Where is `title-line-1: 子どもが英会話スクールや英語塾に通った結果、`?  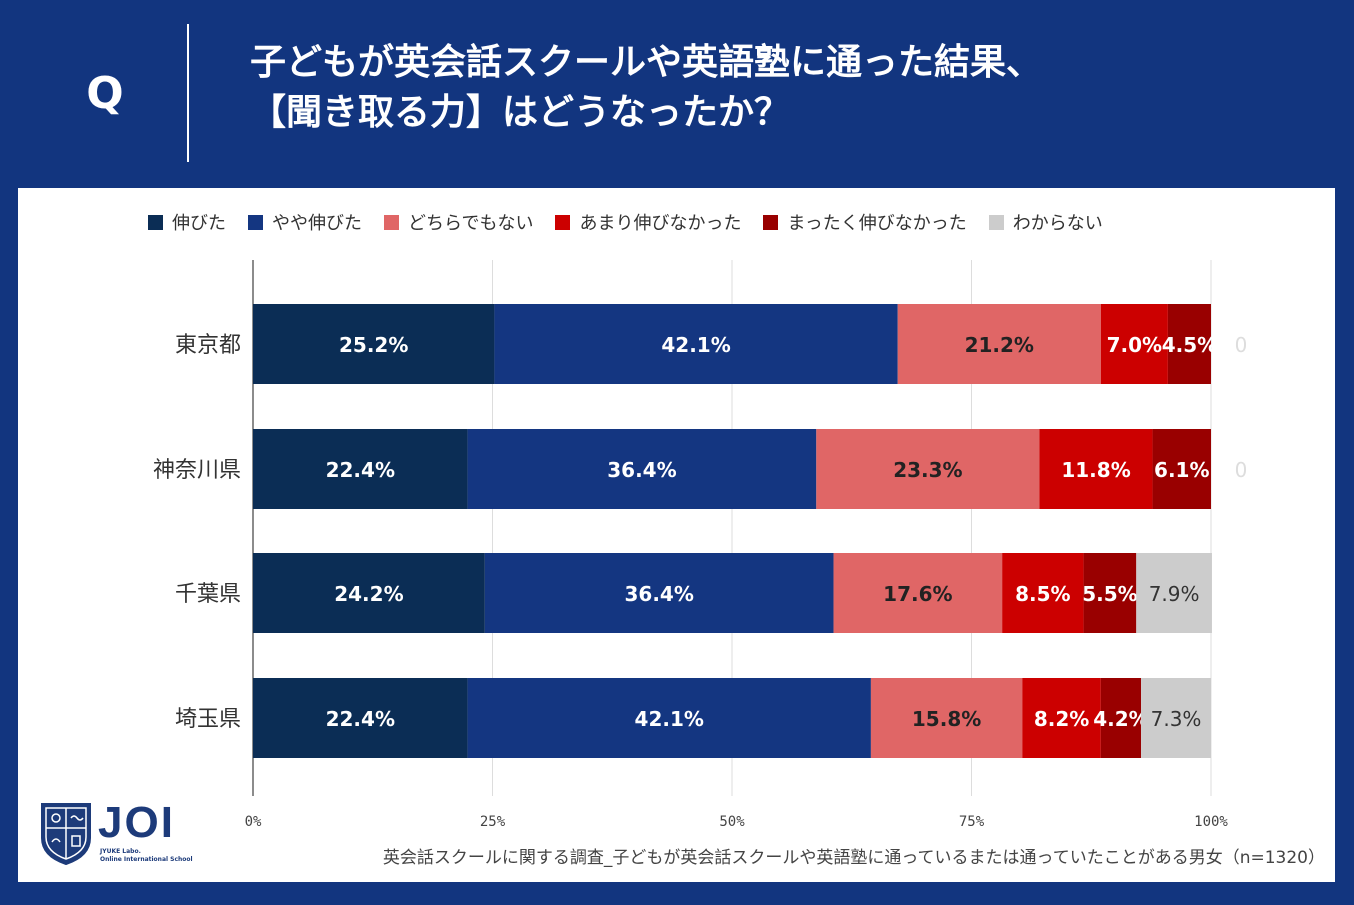
title-line-1: 子どもが英会話スクールや英語塾に通った結果、 is located at coordinates (646, 62).